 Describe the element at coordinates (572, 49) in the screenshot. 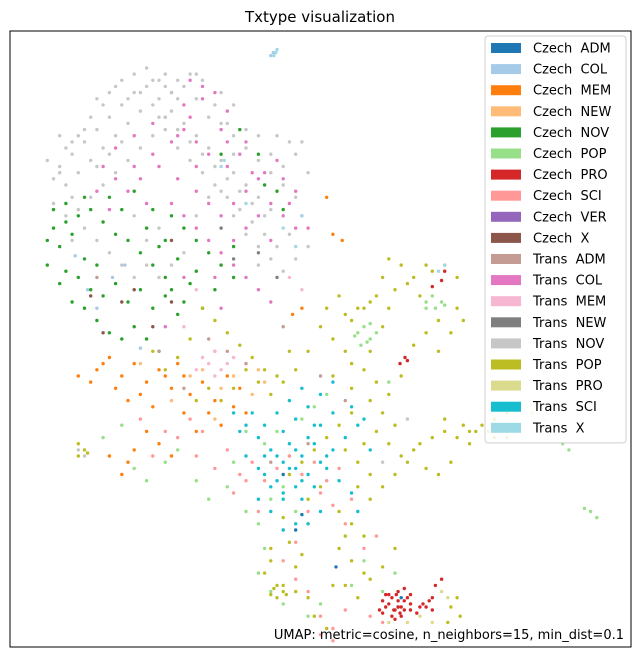

I see `legend-label: Czech ADM` at that location.